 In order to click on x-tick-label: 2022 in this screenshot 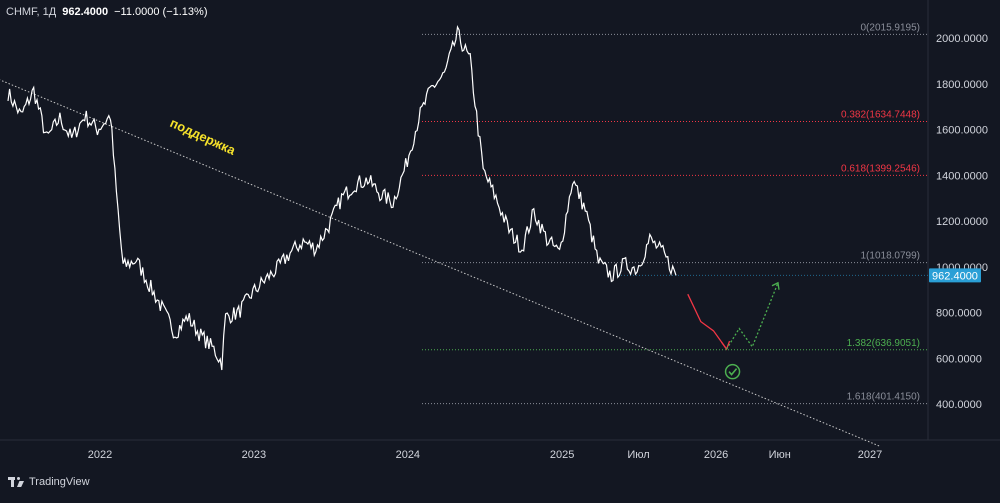, I will do `click(100, 455)`.